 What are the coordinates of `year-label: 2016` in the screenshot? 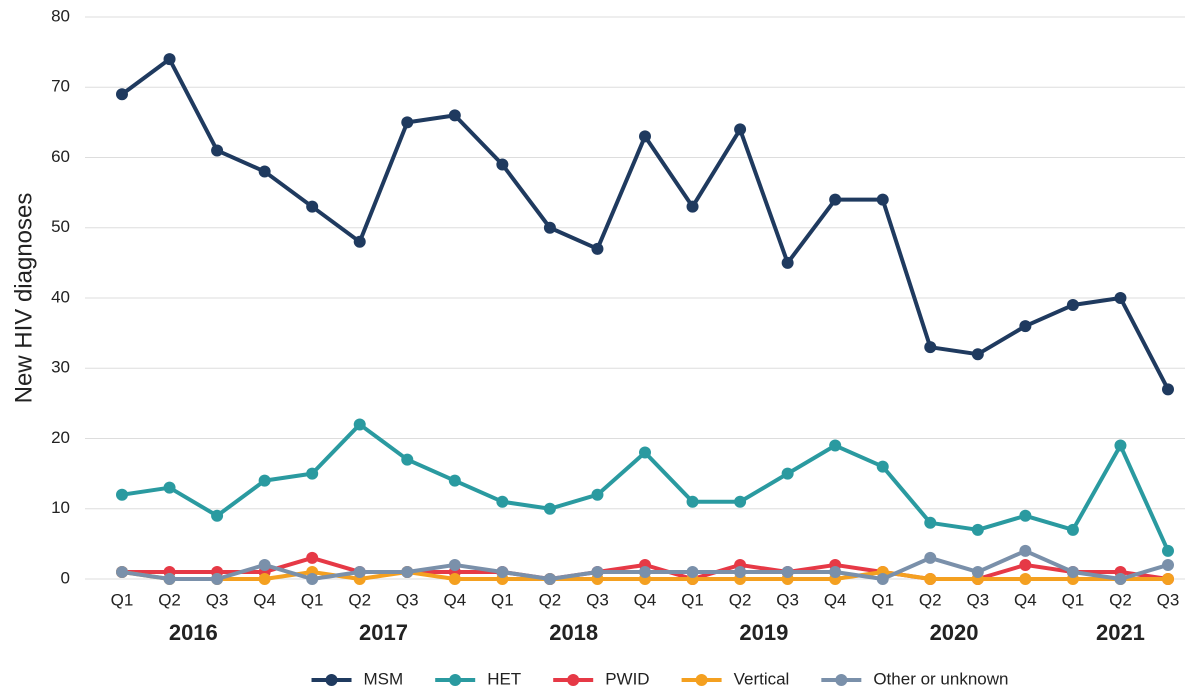 It's located at (193, 632).